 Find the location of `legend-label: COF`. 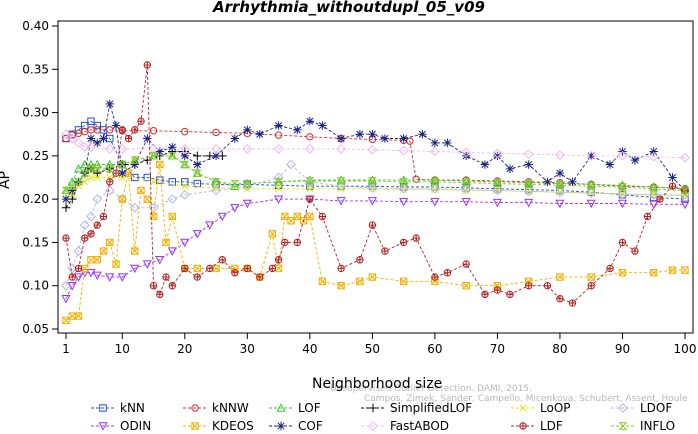

legend-label: COF is located at coordinates (310, 426).